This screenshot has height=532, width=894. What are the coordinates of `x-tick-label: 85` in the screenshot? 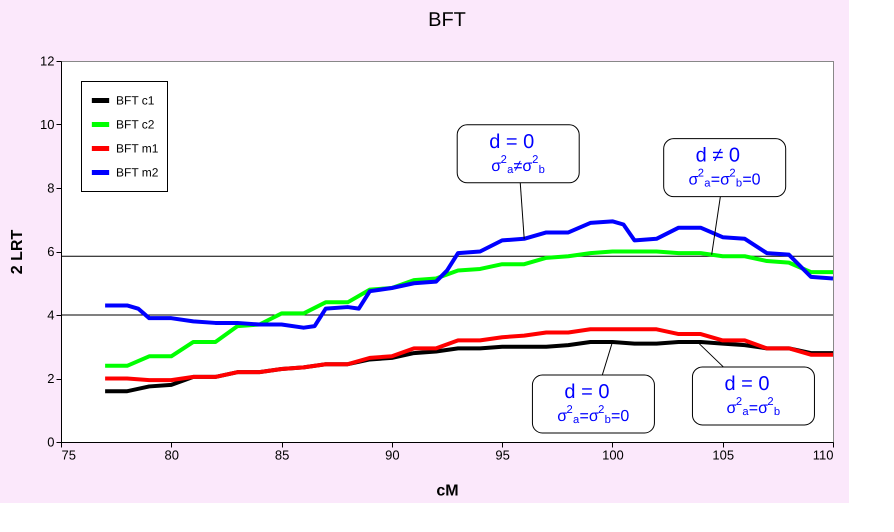 It's located at (282, 455).